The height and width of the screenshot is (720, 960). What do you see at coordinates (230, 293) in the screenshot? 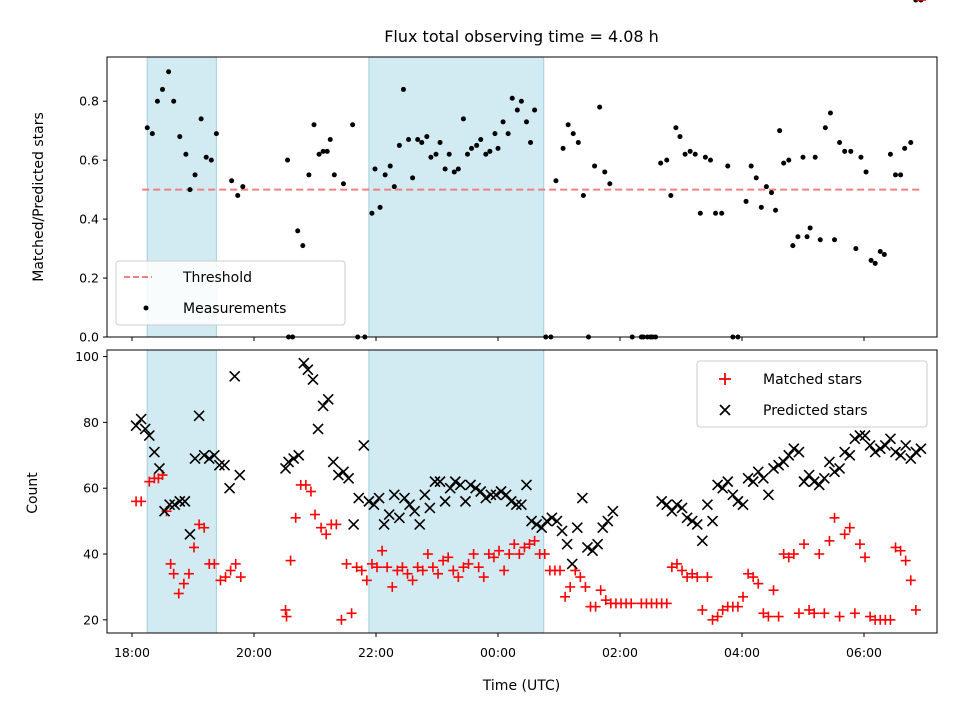
I see `legend-top: Threshold Measurements` at bounding box center [230, 293].